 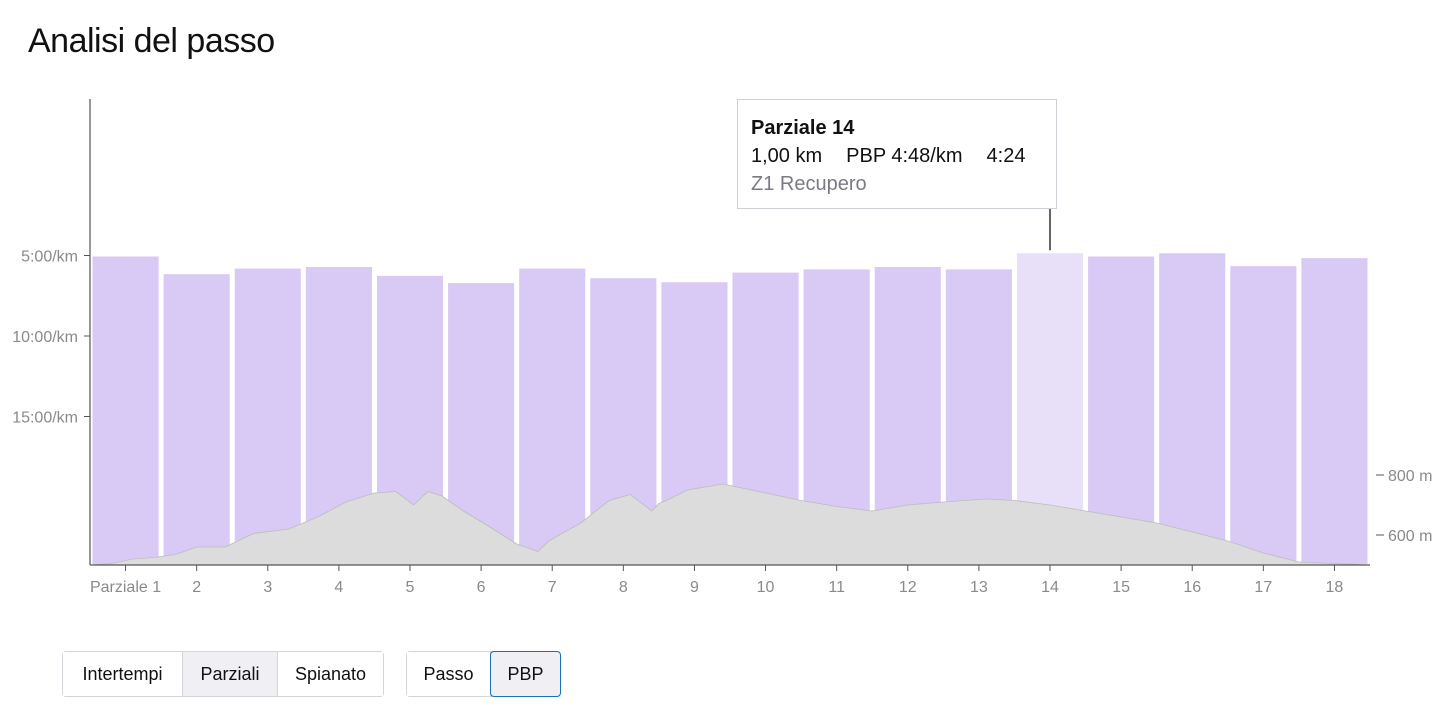 I want to click on tooltip-stats-row: 1,00 km PBP 4:48/km 4:24, so click(x=897, y=156).